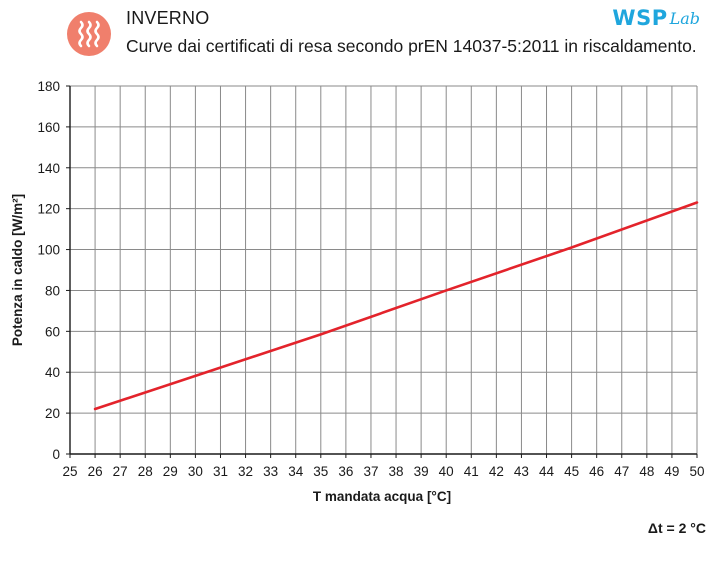 This screenshot has width=724, height=563. Describe the element at coordinates (56, 454) in the screenshot. I see `y-tick-label: 0` at that location.